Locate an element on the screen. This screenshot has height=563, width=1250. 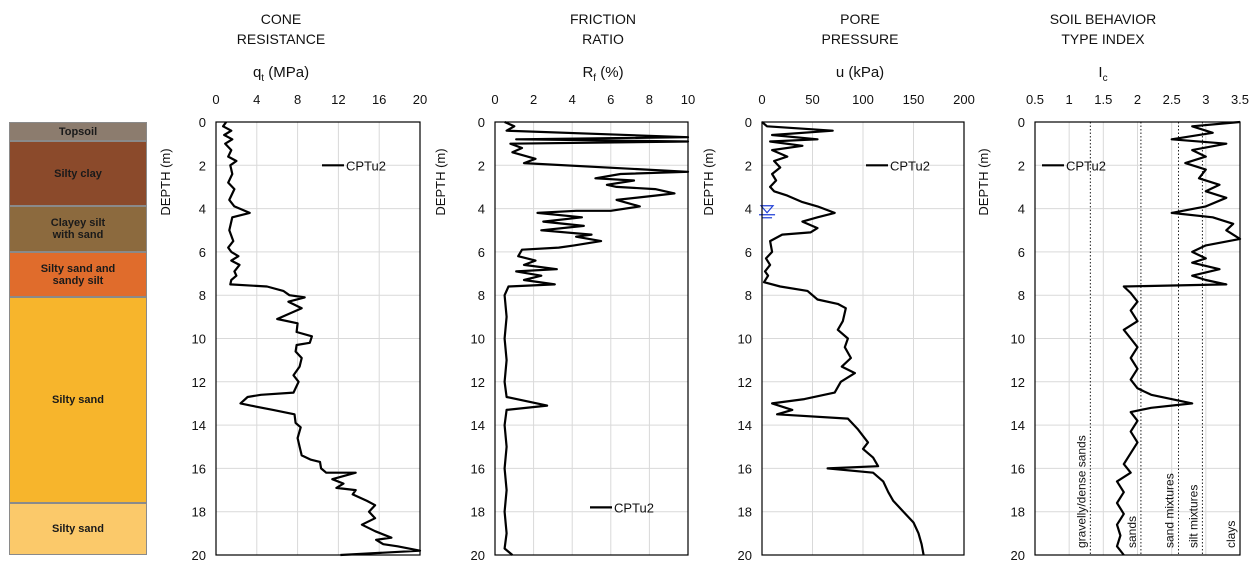
x-axis-symbol: q is located at coordinates (257, 72).